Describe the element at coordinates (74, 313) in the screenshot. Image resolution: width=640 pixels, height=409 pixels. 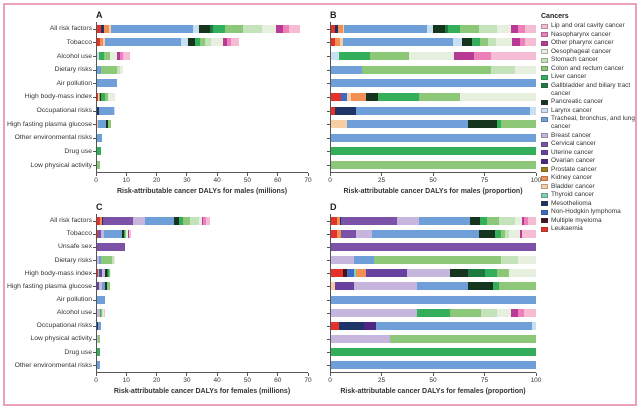
I see `category-label: Alcohol use` at that location.